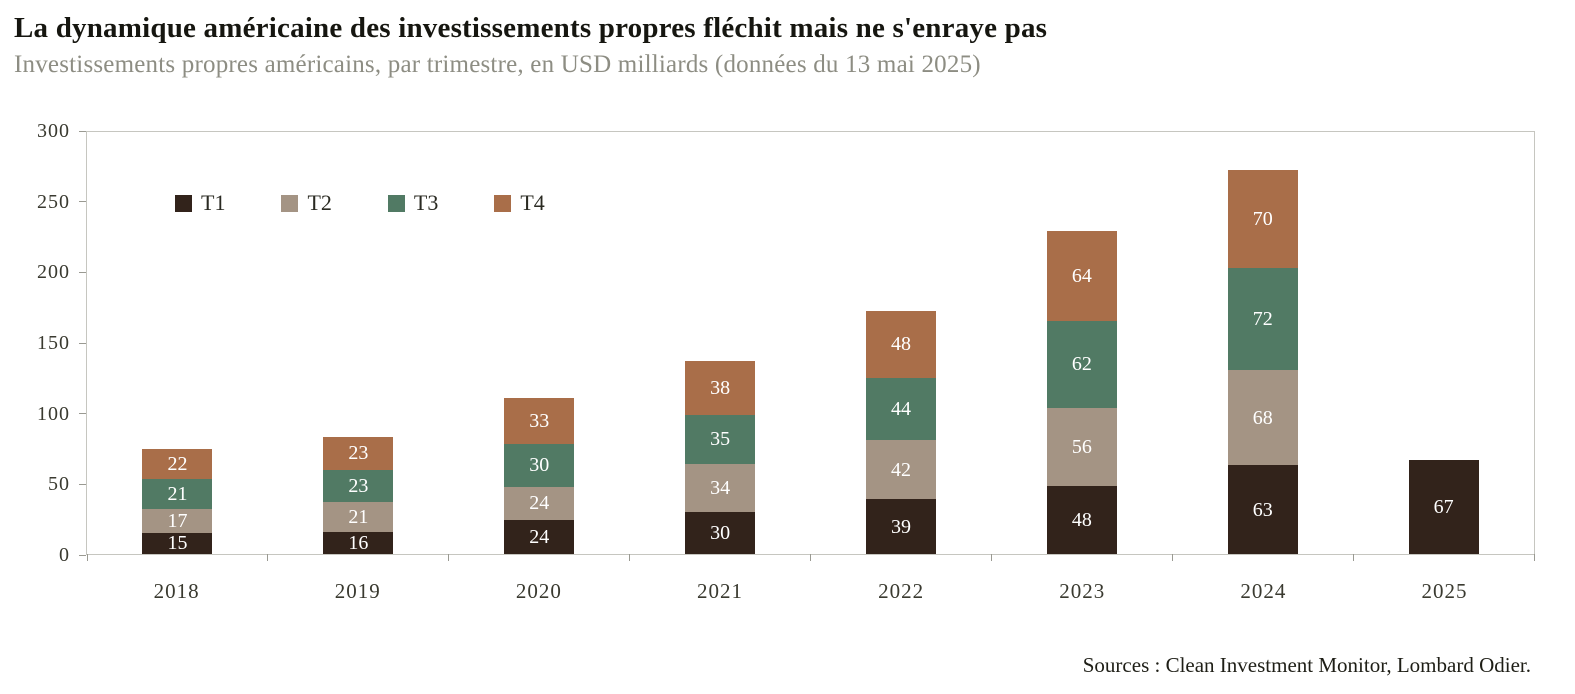  I want to click on y-tick-label: 250, so click(53, 201).